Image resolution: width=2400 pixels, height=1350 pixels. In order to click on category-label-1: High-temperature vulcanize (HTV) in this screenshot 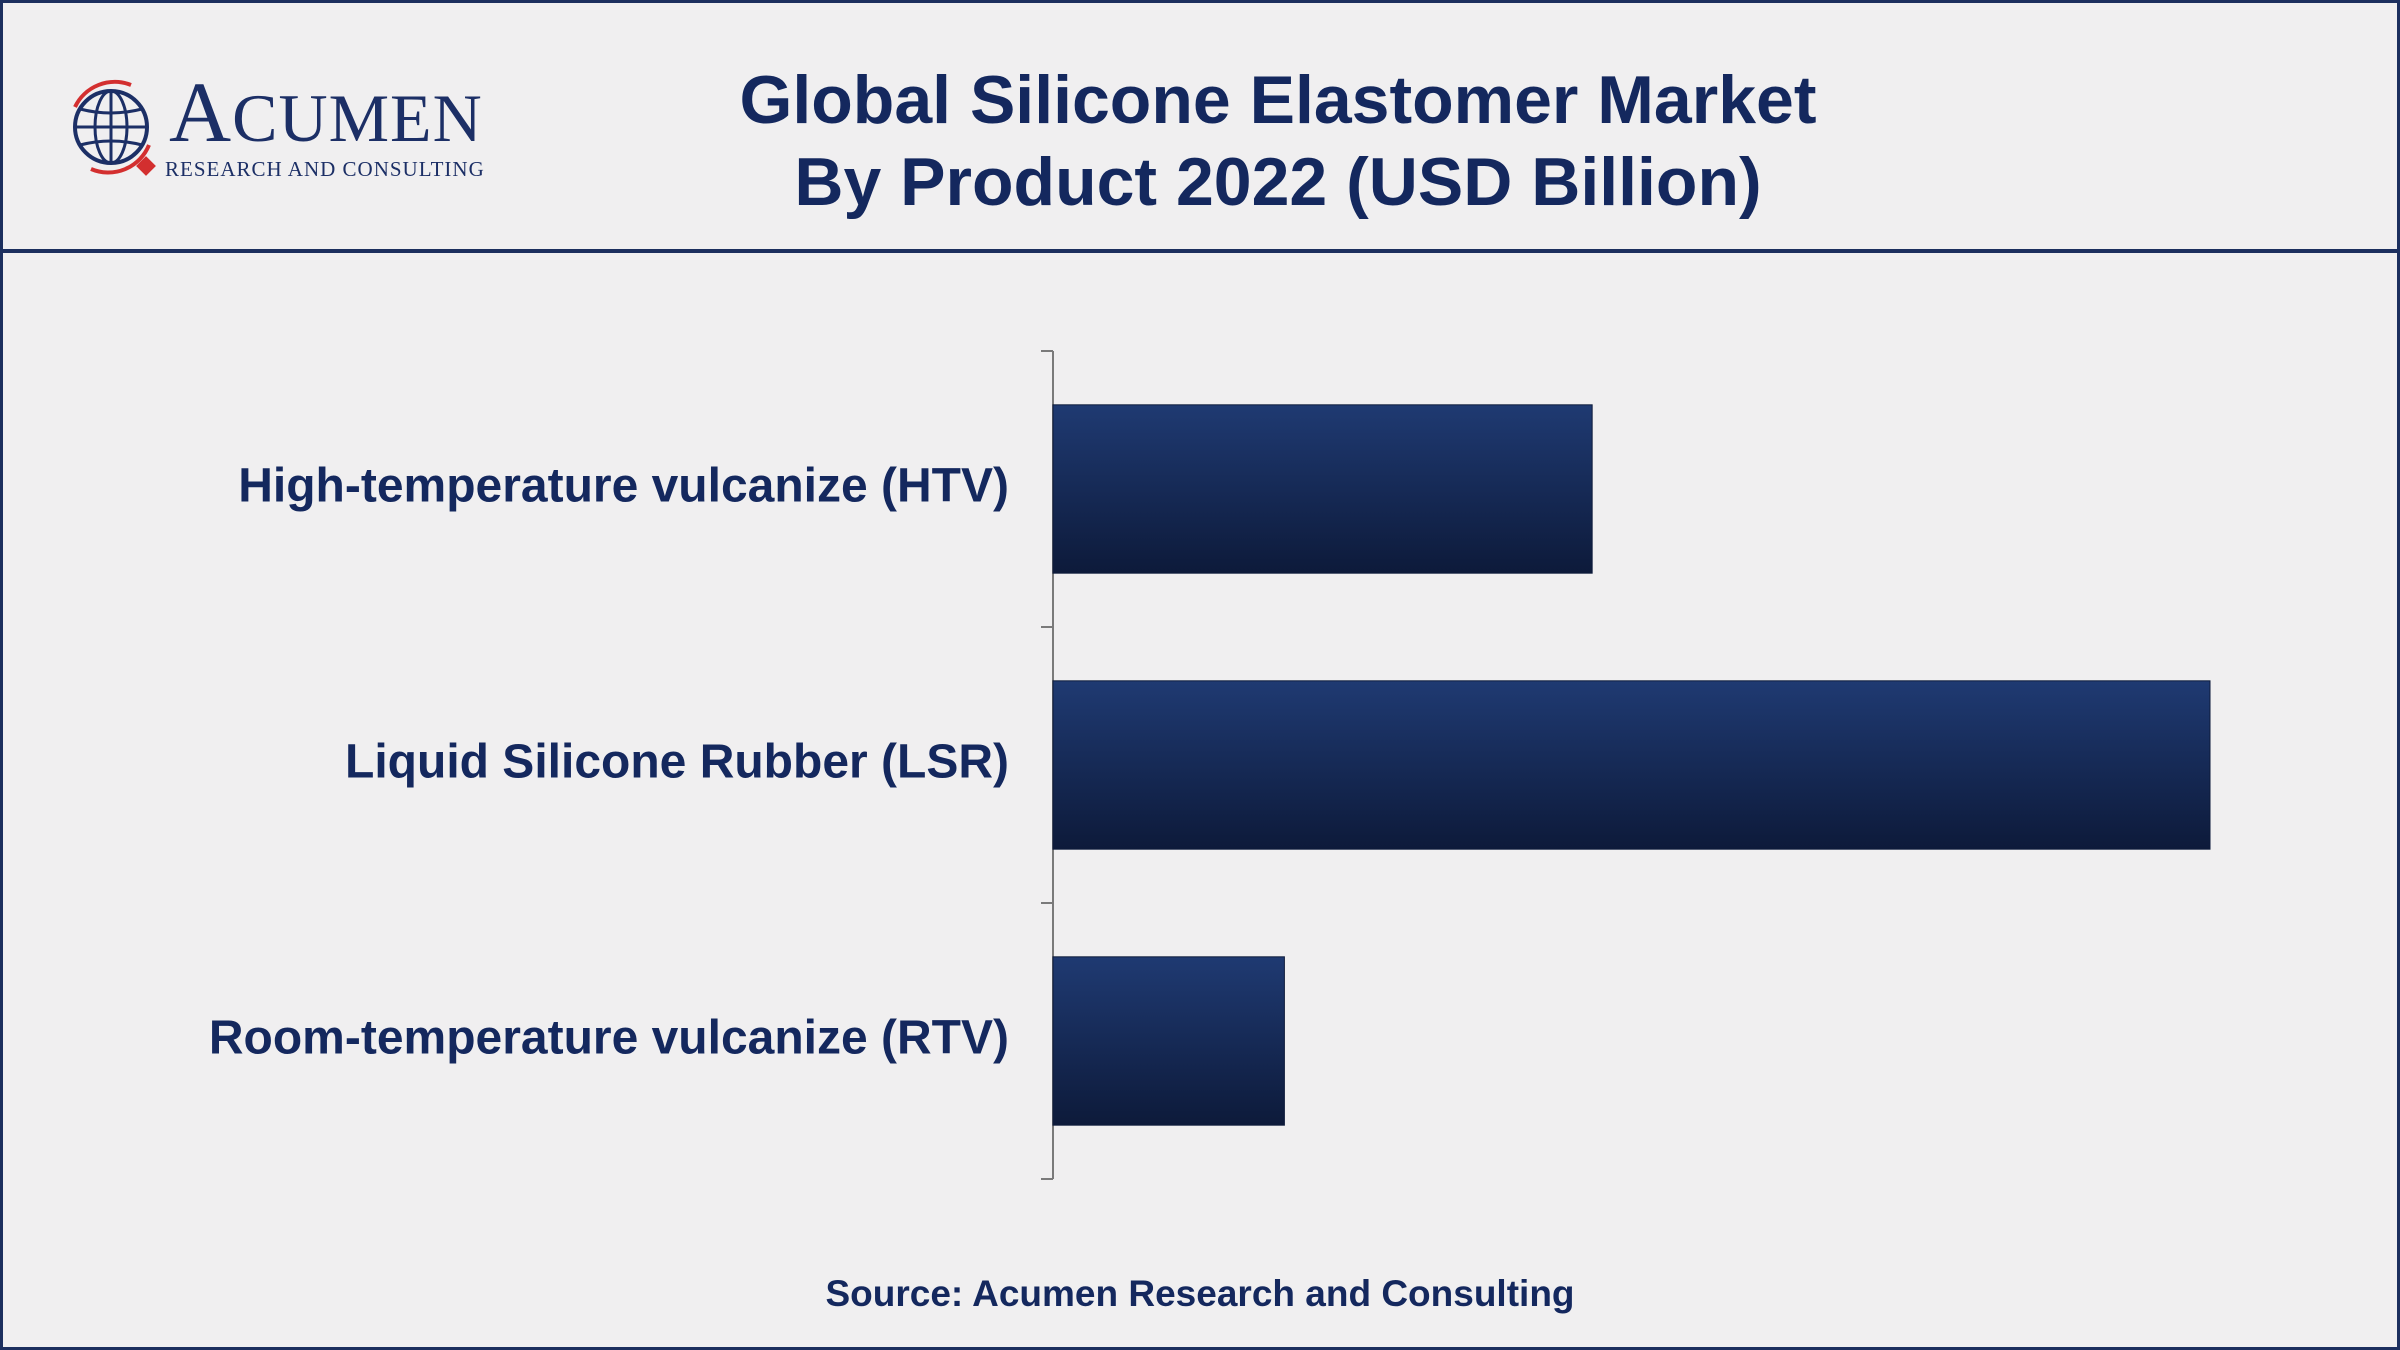, I will do `click(623, 486)`.